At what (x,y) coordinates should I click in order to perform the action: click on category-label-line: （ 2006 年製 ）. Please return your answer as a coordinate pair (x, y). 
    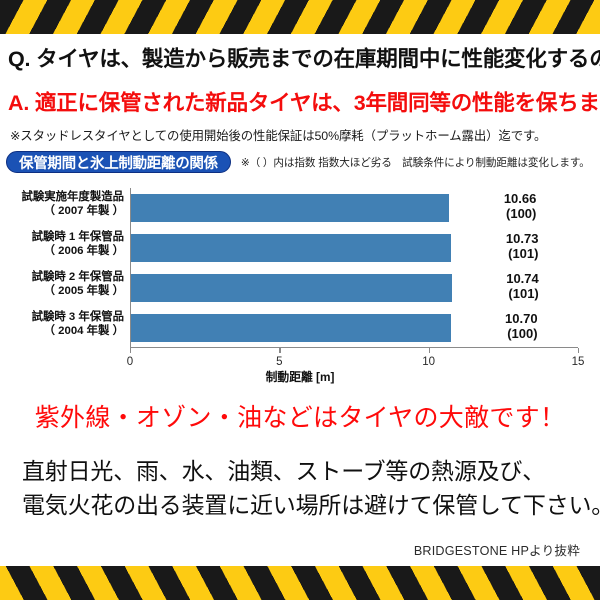
    Looking at the image, I should click on (83, 250).